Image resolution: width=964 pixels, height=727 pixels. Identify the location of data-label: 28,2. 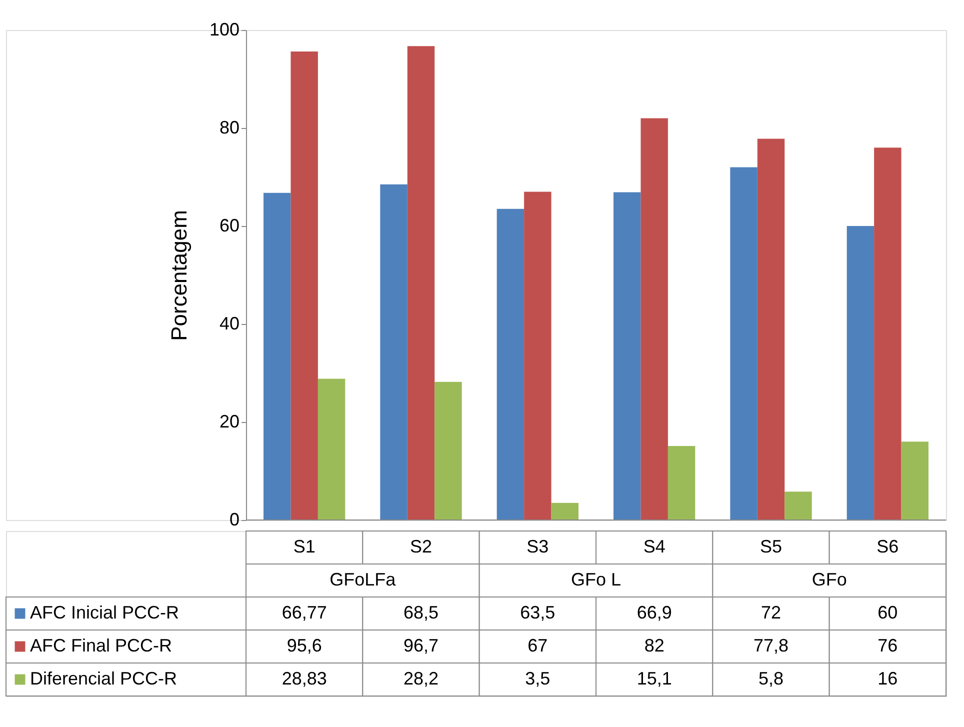
(421, 678).